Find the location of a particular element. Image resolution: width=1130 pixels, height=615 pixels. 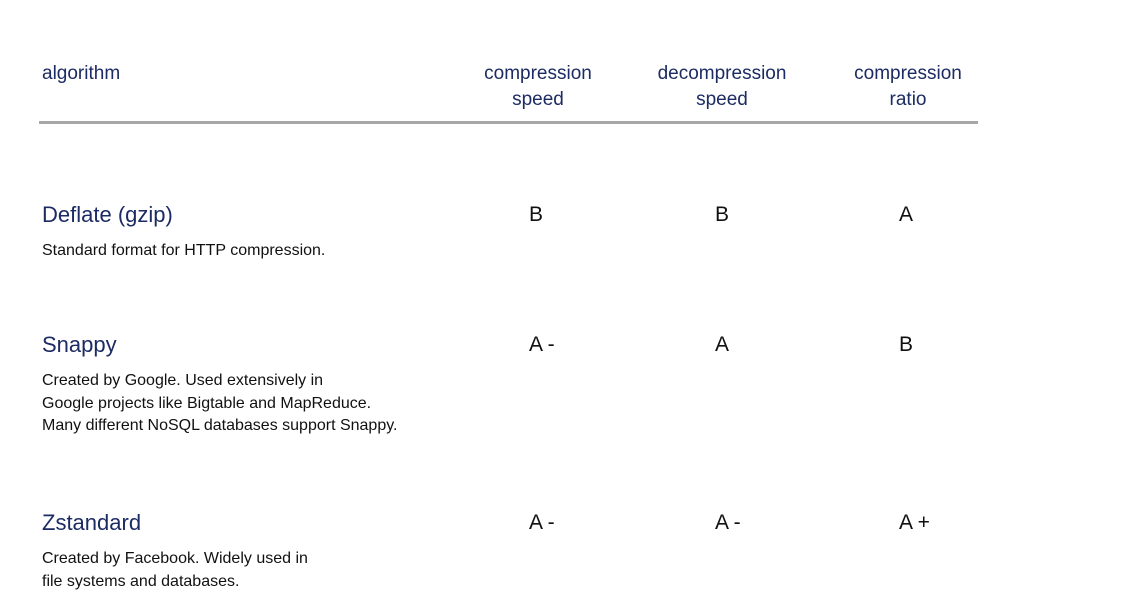

header-decompression-speed: decompression speed is located at coordinates (722, 86).